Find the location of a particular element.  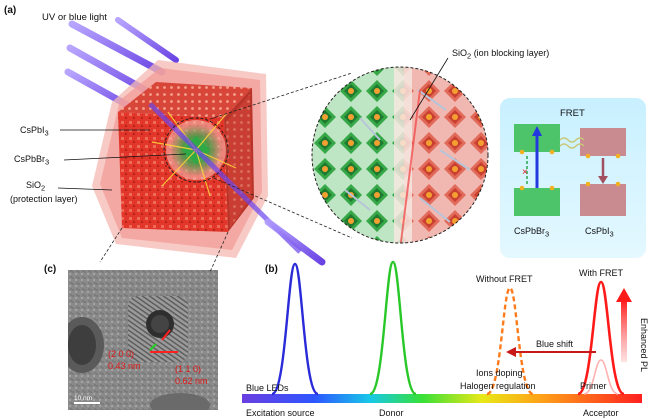

cspbi3-top-face is located at coordinates (185, 100).